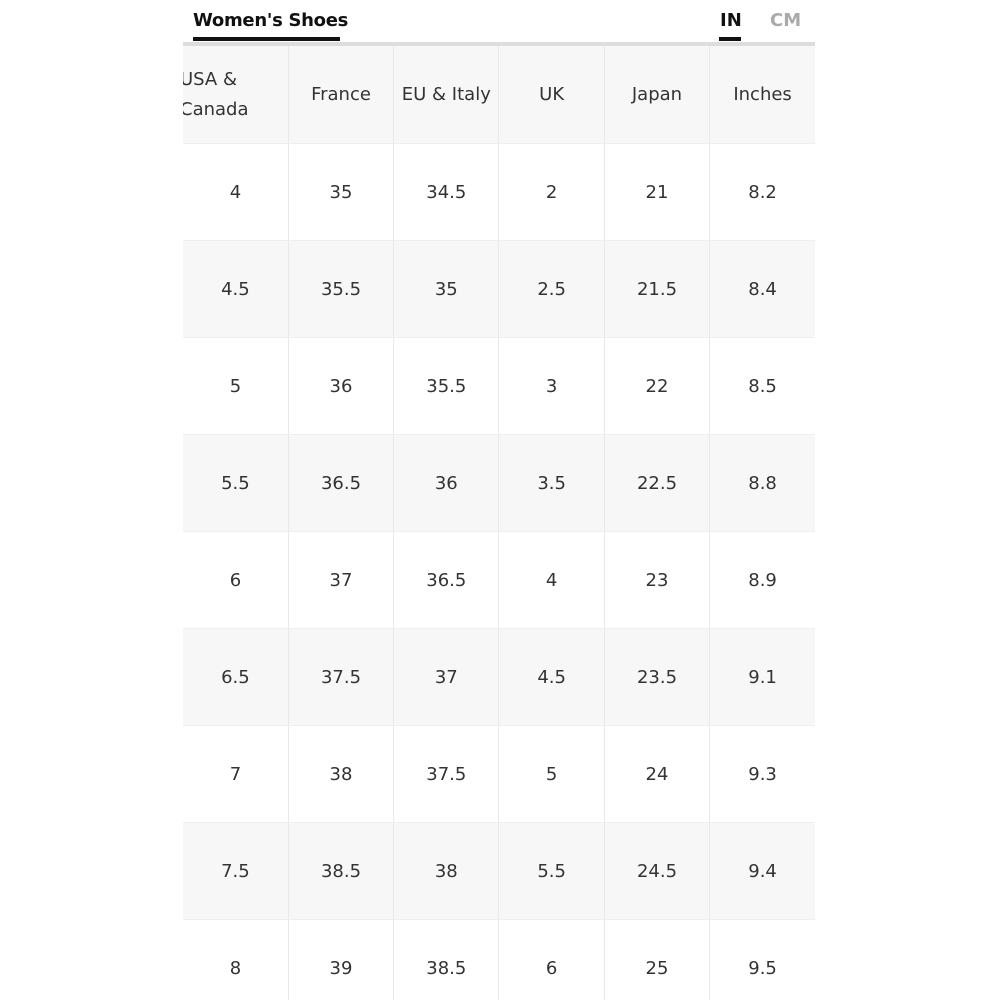 Image resolution: width=1000 pixels, height=1000 pixels. I want to click on column-header: Inches, so click(762, 95).